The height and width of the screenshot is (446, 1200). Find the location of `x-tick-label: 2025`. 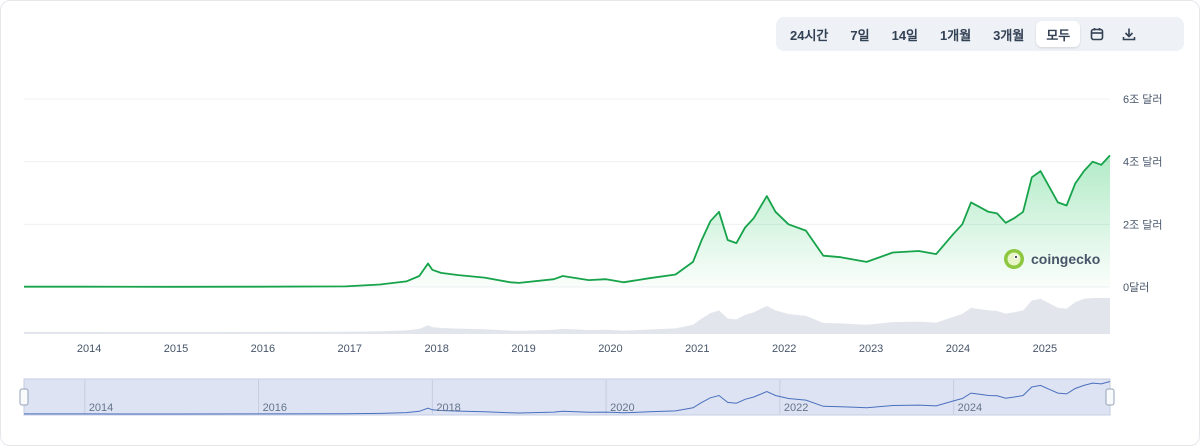

x-tick-label: 2025 is located at coordinates (1045, 349).